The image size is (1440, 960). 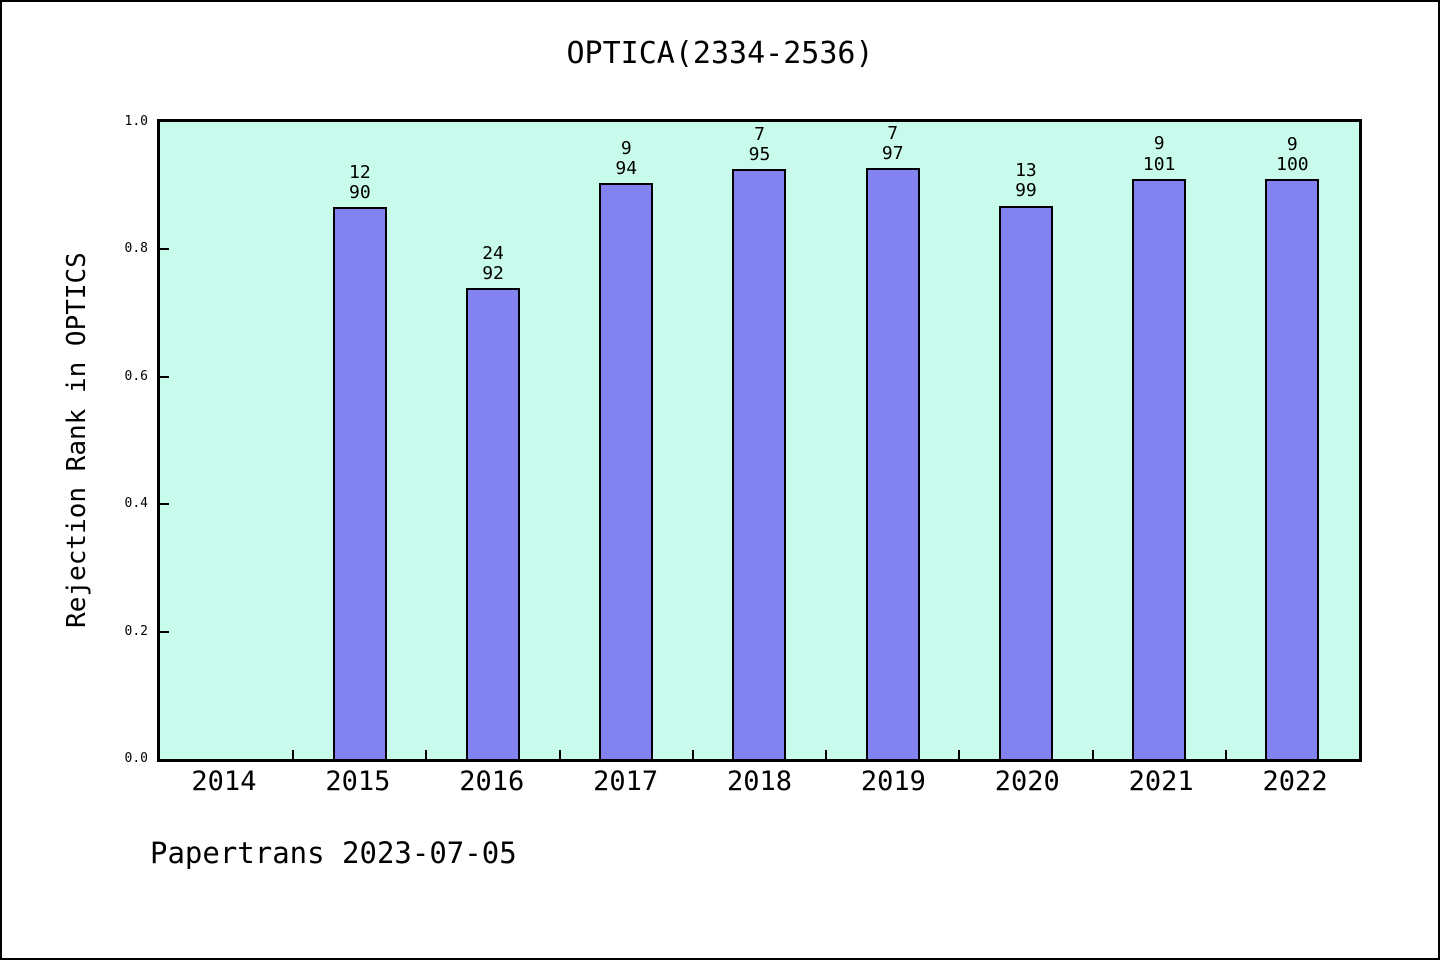 I want to click on bar-slot-2016: 24 92, so click(x=492, y=440).